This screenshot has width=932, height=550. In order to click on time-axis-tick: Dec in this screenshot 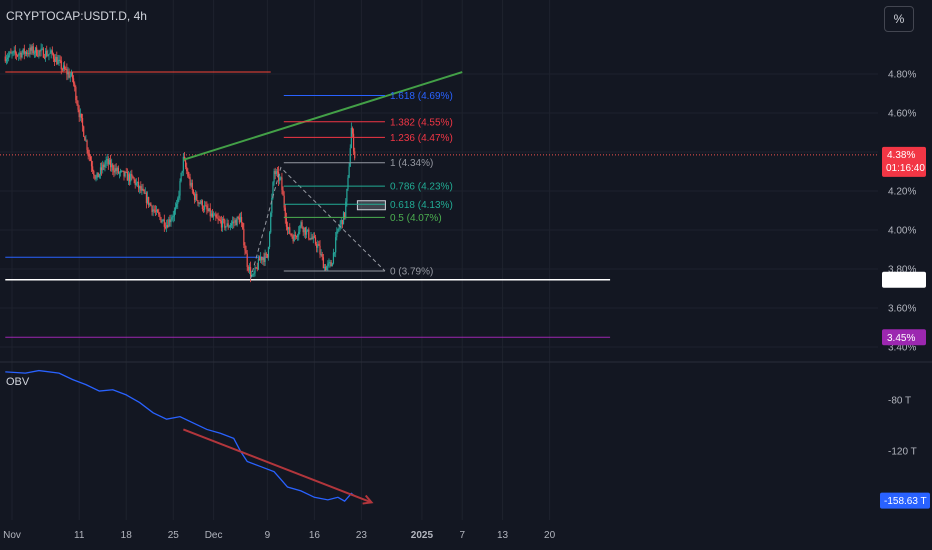, I will do `click(214, 535)`.